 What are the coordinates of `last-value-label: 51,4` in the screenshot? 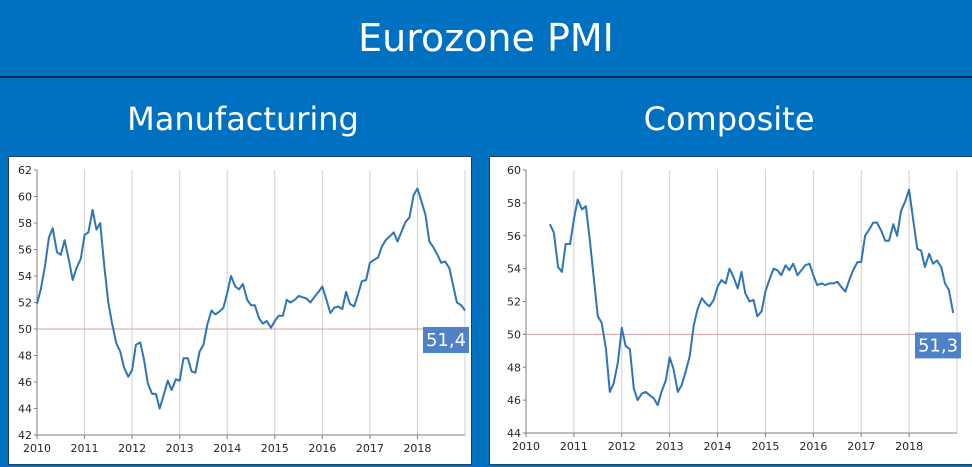 It's located at (446, 340).